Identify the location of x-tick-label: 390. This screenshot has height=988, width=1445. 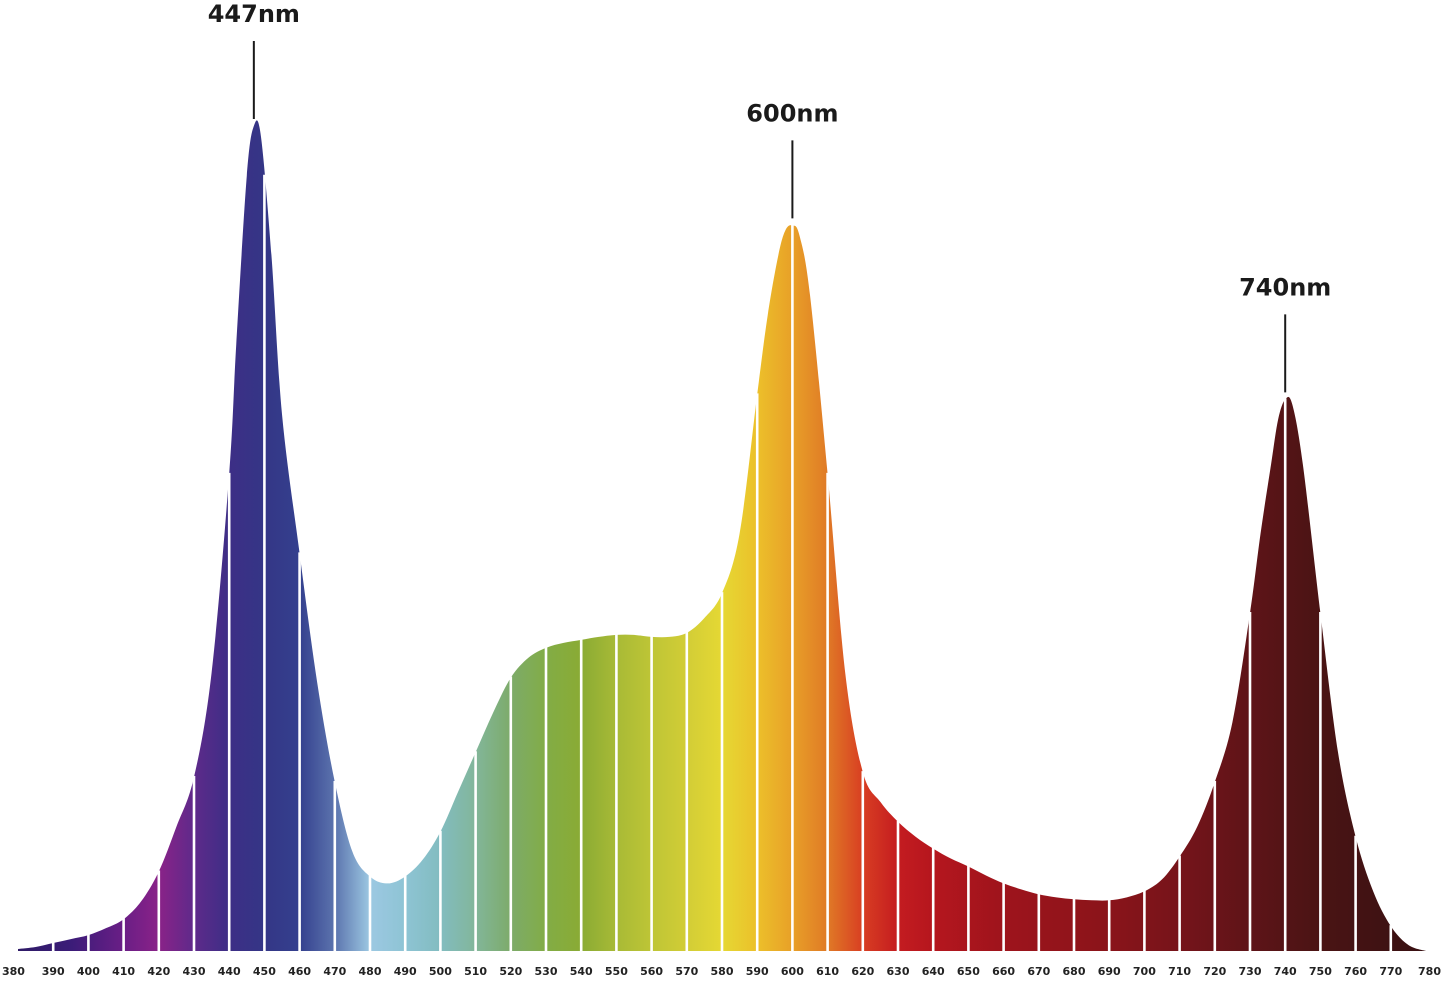
(53, 971).